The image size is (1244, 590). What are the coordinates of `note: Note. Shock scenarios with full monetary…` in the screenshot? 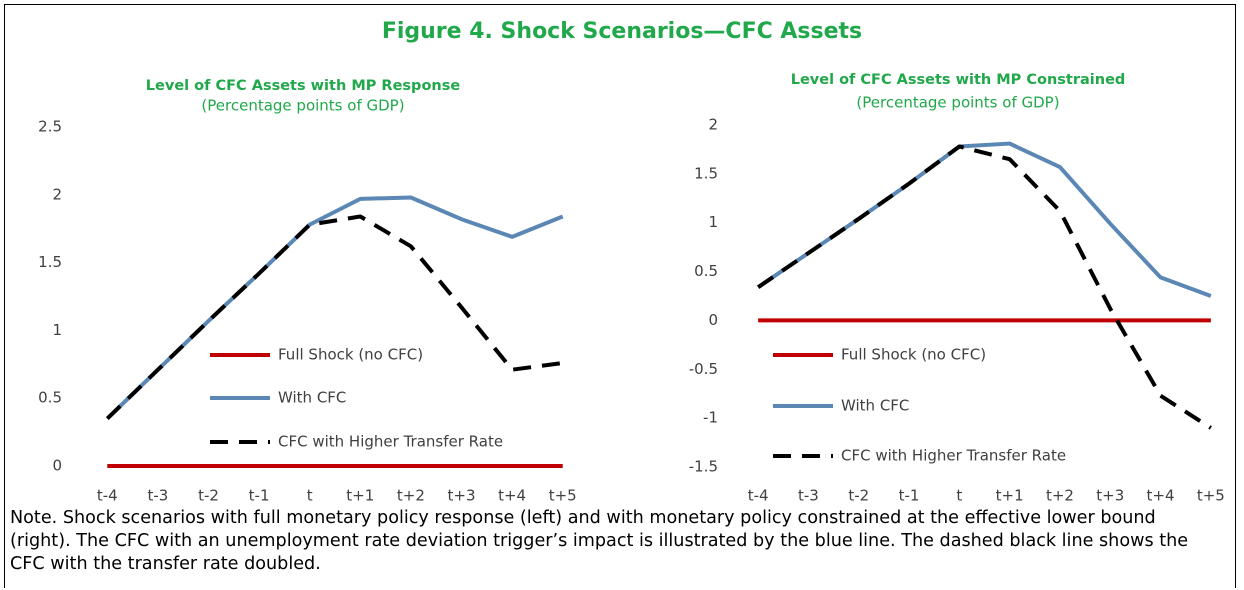 It's located at (599, 541).